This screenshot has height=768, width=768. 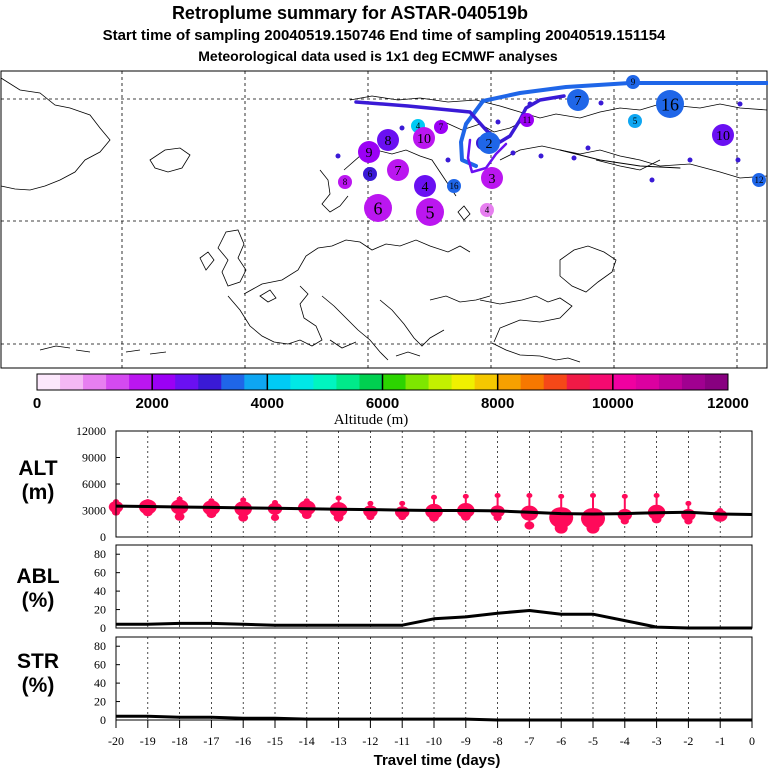 I want to click on x-tick-label: -20, so click(x=116, y=741).